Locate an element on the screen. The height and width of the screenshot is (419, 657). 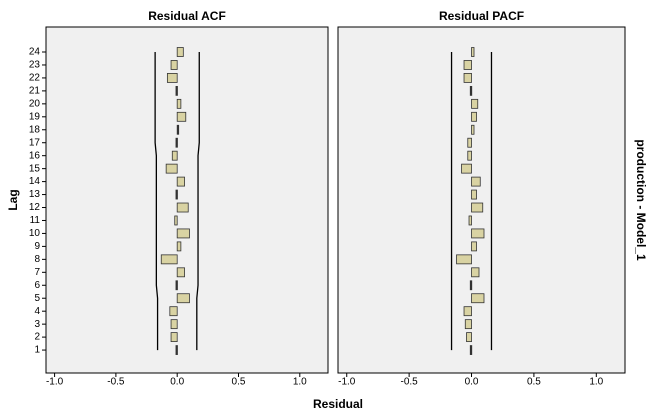
y-tick-label: 15 is located at coordinates (35, 168).